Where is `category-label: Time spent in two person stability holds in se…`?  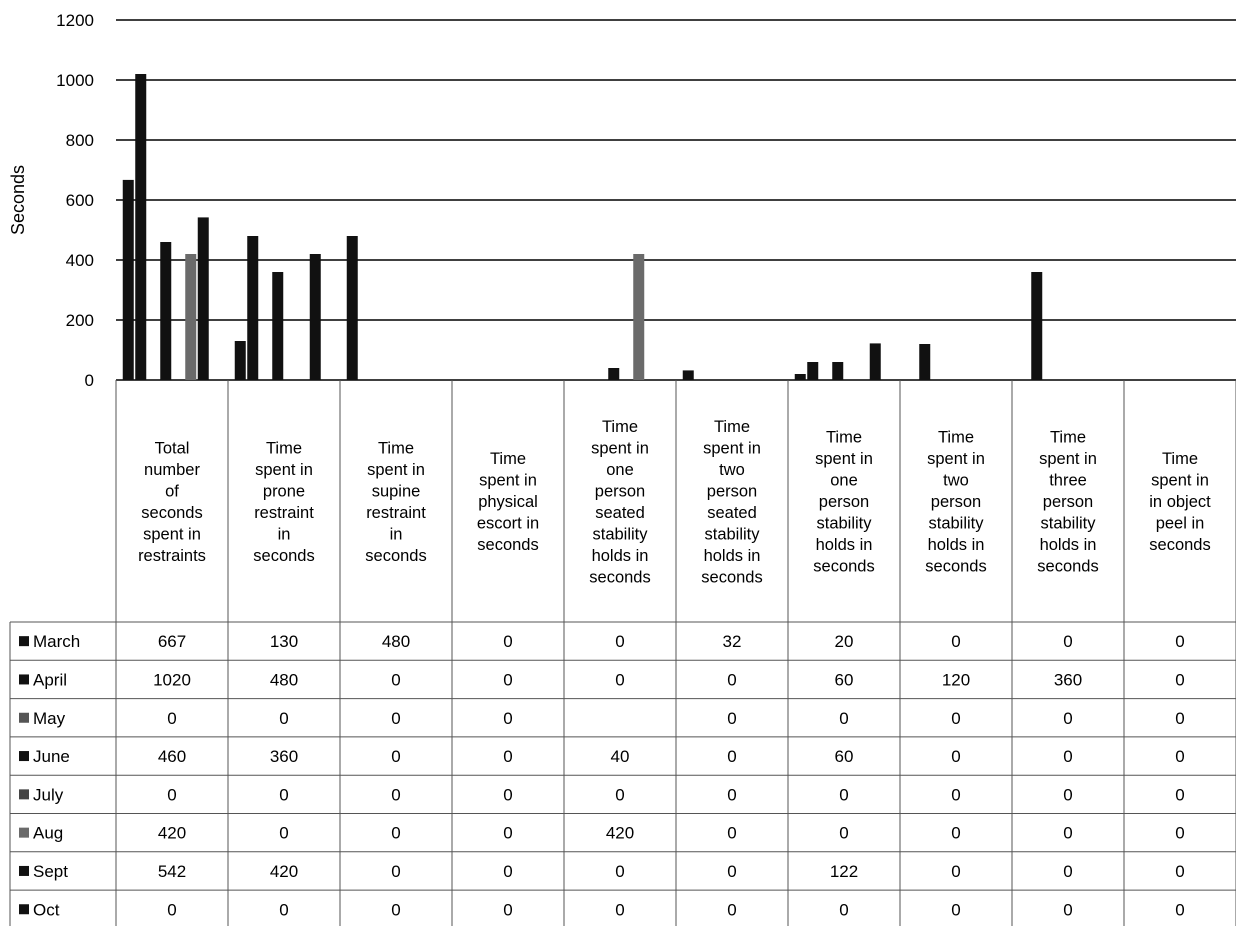
category-label: Time spent in two person stability holds in se… is located at coordinates (955, 502).